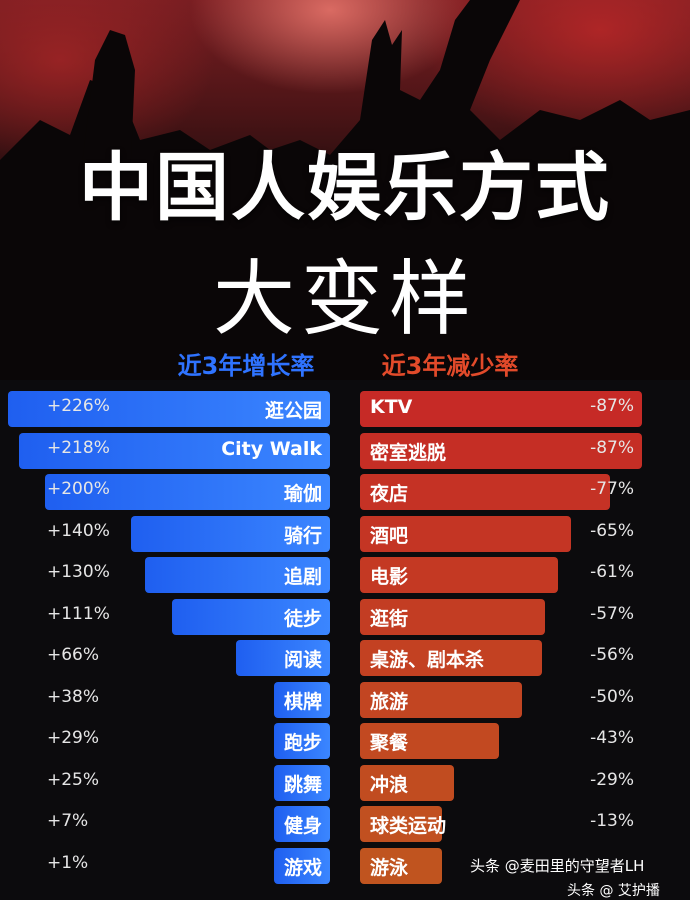 Image resolution: width=690 pixels, height=900 pixels. What do you see at coordinates (78, 572) in the screenshot?
I see `growth-value-label: +130%` at bounding box center [78, 572].